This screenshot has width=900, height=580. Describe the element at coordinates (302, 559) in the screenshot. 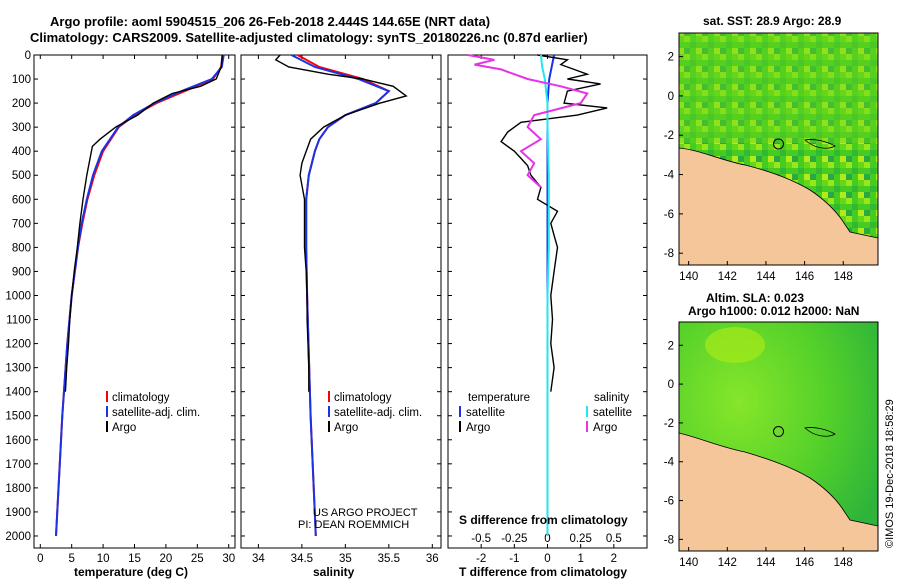

I see `salinity-x-tick-label: 34.5` at that location.